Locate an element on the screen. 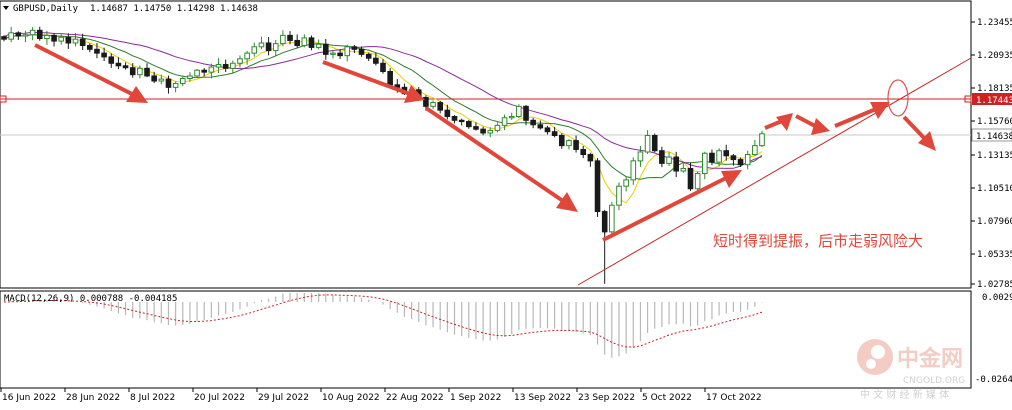  level-price-tag is located at coordinates (992, 99).